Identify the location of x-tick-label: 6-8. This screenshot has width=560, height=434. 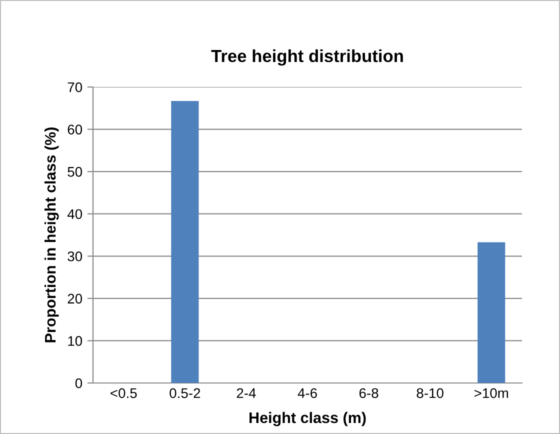
(368, 393).